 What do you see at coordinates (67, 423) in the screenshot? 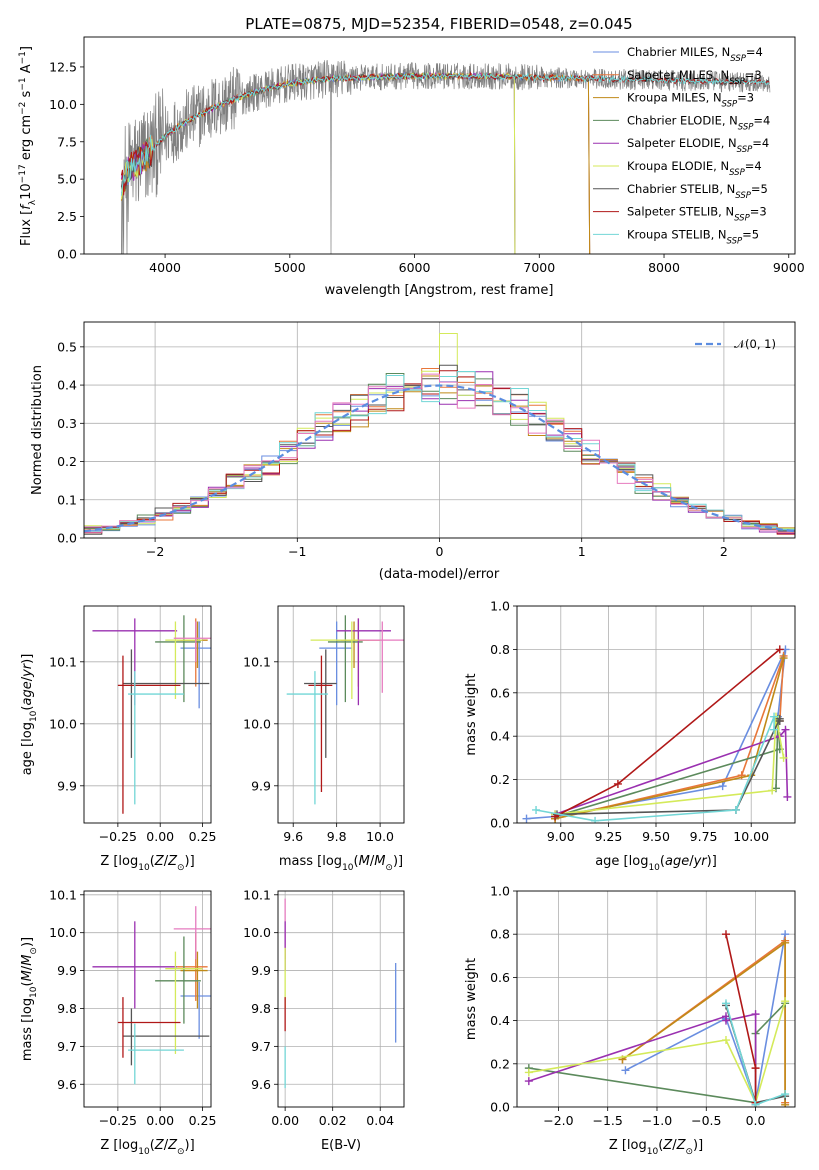
I see `tick-label-y: 0.3` at bounding box center [67, 423].